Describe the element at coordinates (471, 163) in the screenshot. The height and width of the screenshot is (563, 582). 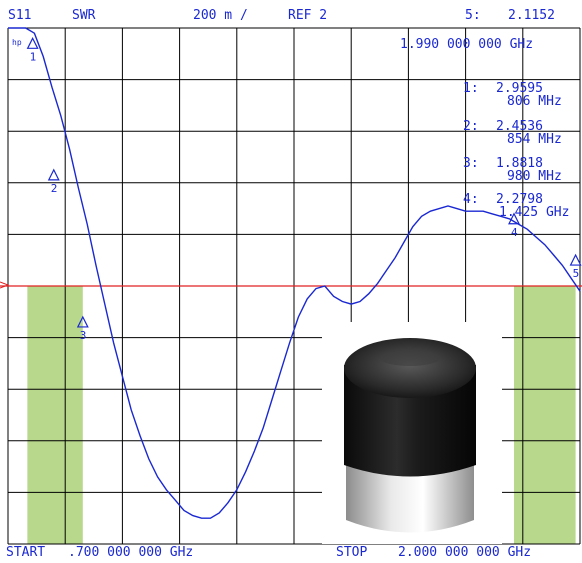
I see `marker-table-id: 3:` at that location.